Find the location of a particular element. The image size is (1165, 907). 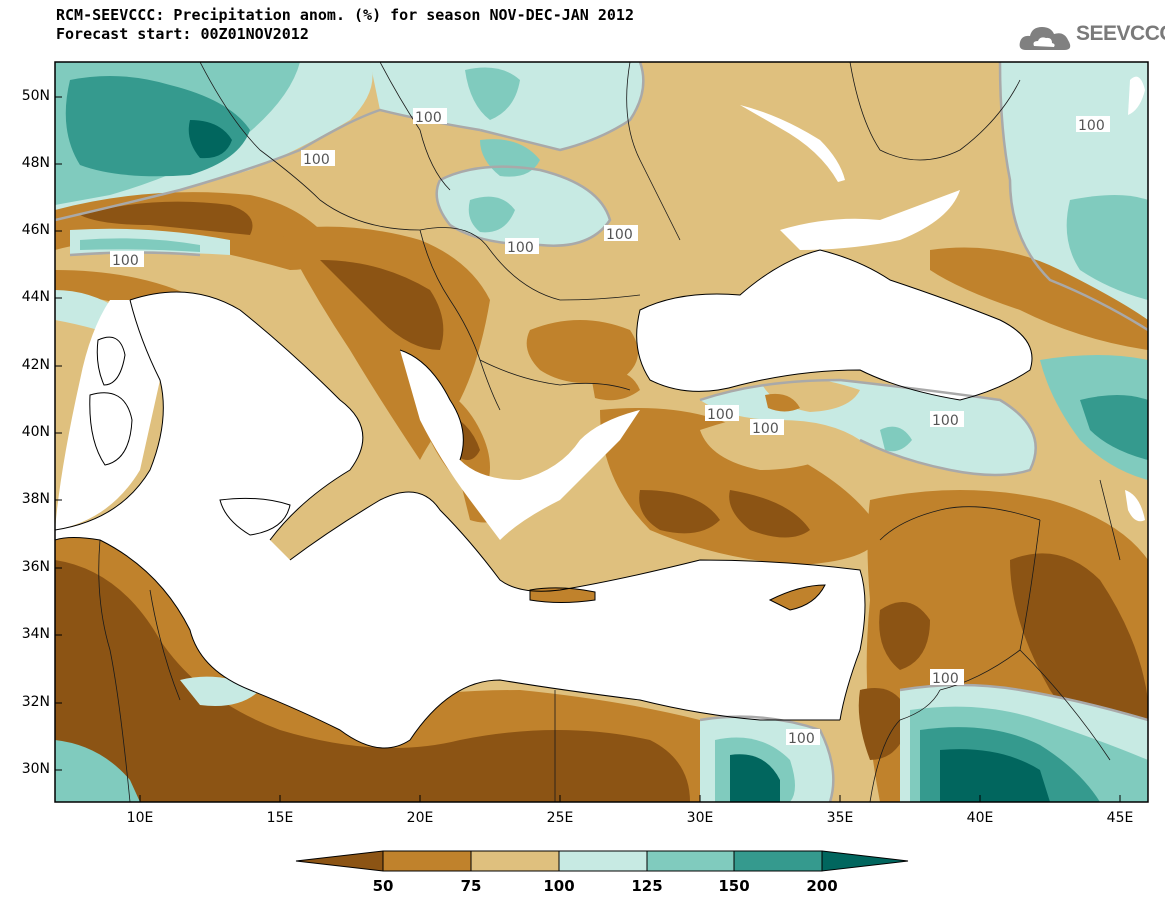

lat-label: 48N is located at coordinates (35, 163).